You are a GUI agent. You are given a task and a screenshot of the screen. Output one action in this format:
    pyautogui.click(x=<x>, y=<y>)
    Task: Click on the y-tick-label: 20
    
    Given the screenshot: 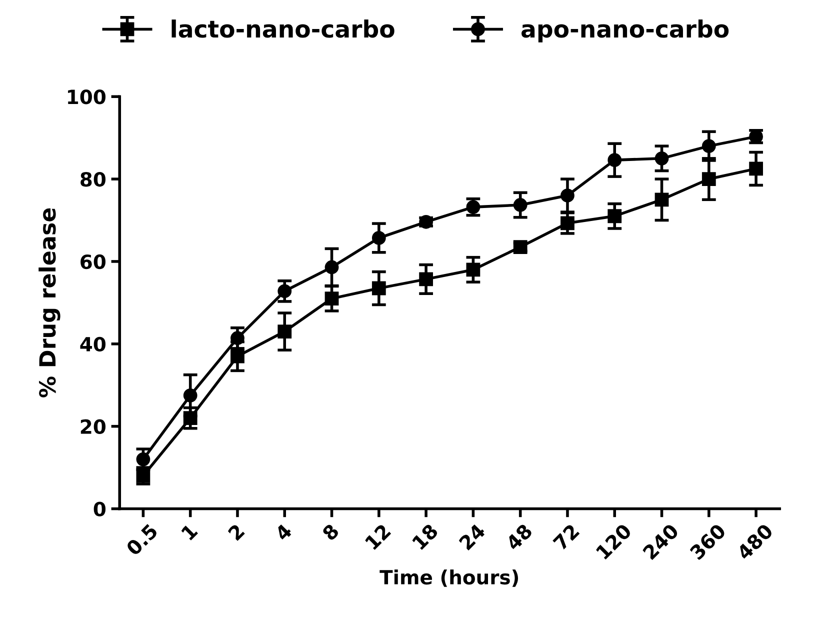 What is the action you would take?
    pyautogui.click(x=93, y=426)
    